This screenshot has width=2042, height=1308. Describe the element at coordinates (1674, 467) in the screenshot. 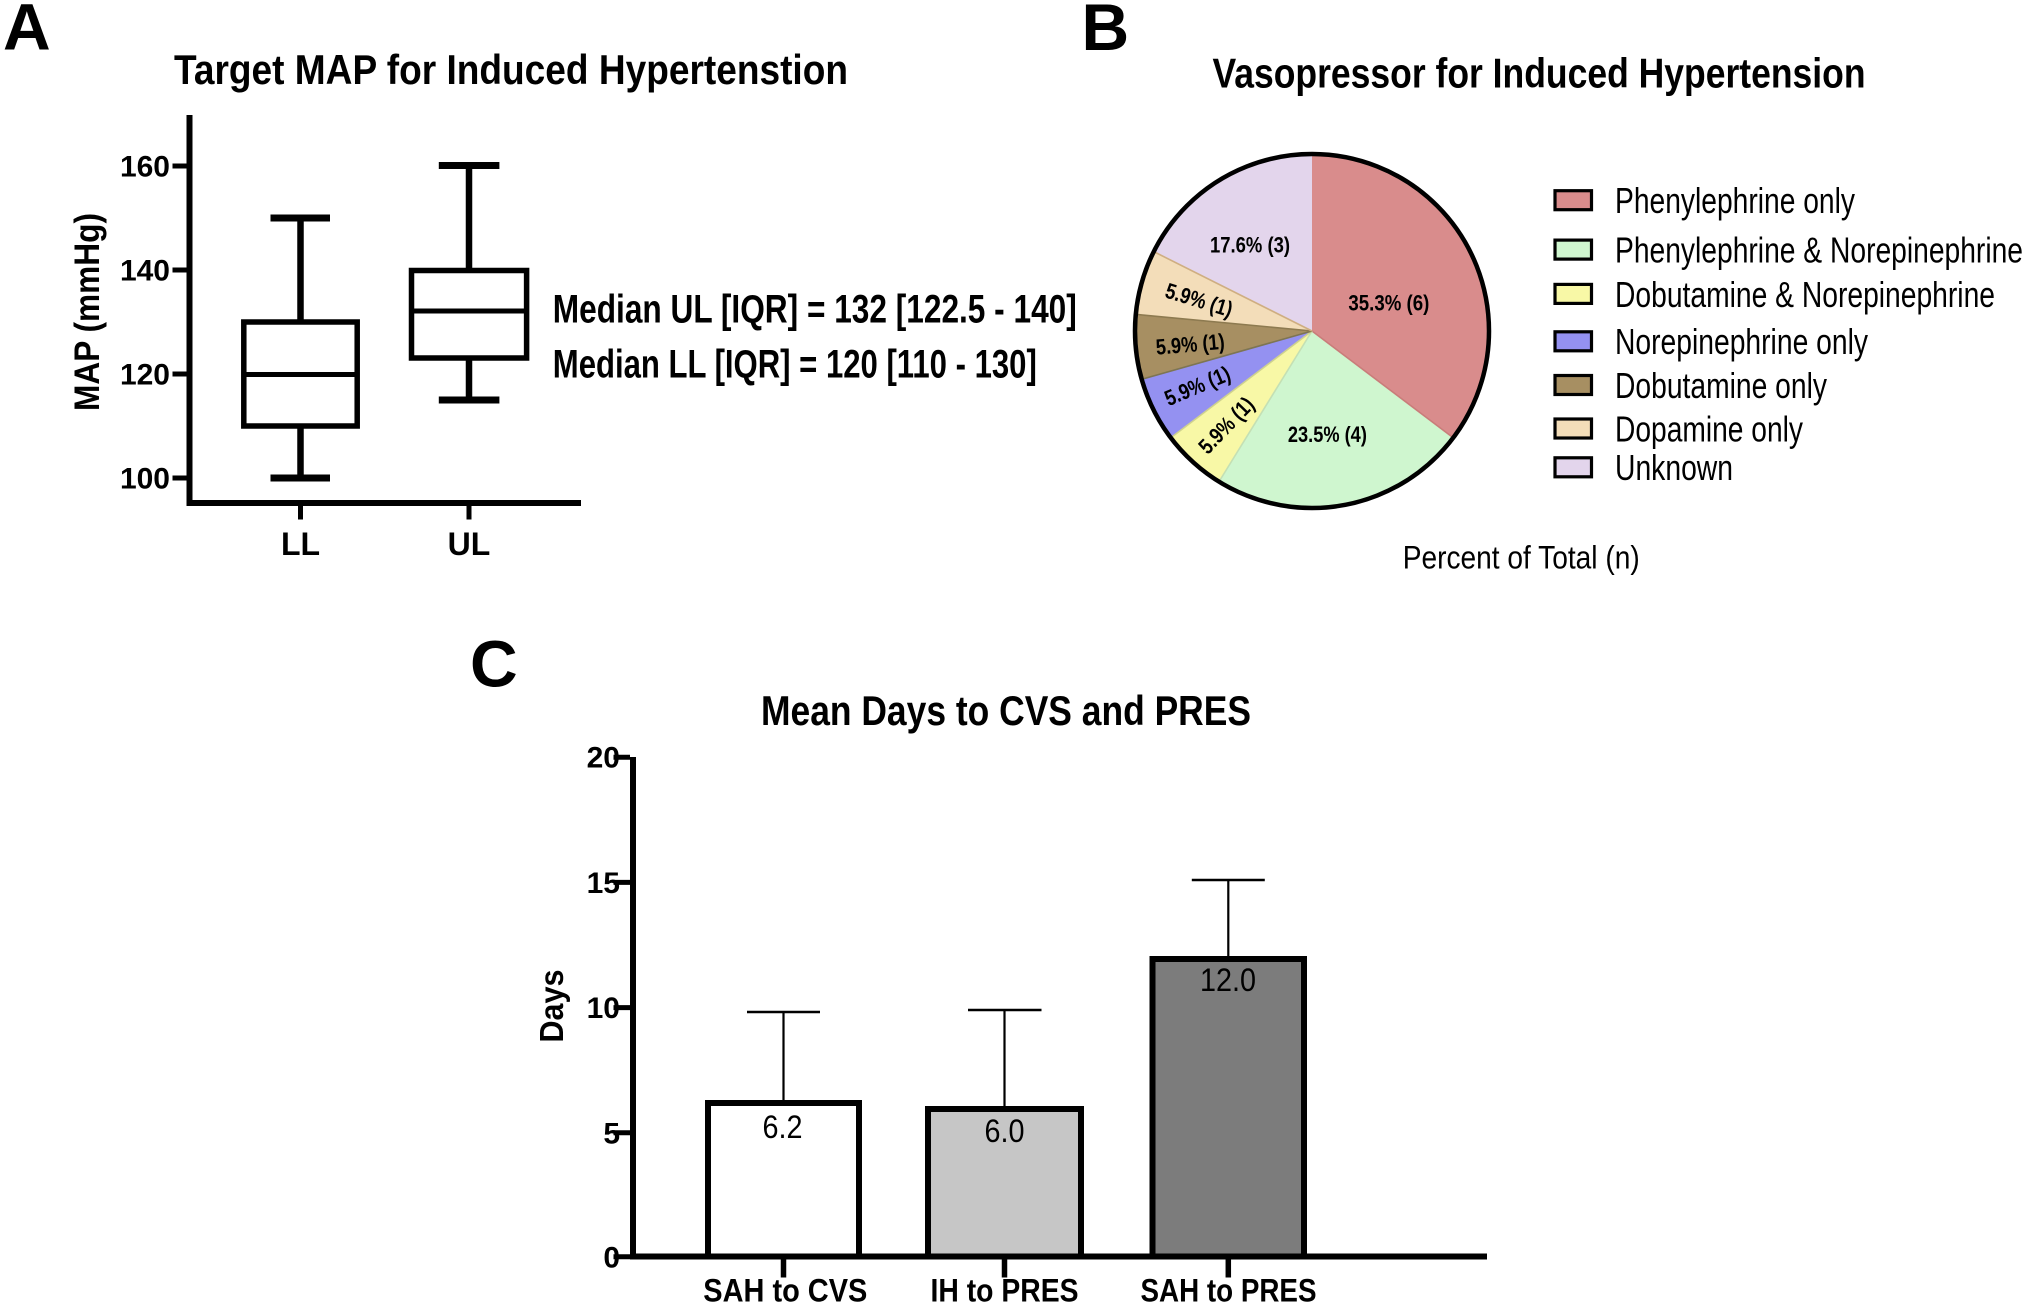

I see `svg-text: Unknown` at that location.